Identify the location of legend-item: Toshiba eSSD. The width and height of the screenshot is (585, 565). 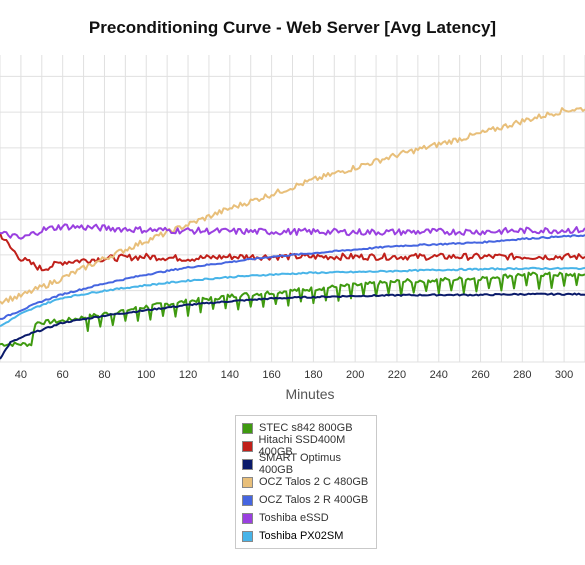
(306, 518).